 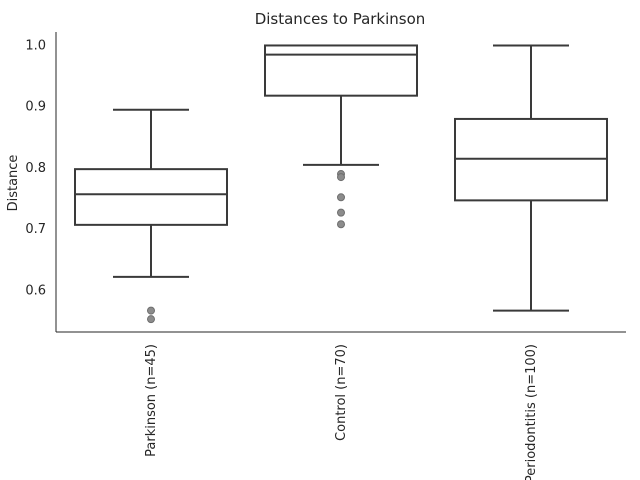 I want to click on chart-title: Distances to Parkinson, so click(x=340, y=19).